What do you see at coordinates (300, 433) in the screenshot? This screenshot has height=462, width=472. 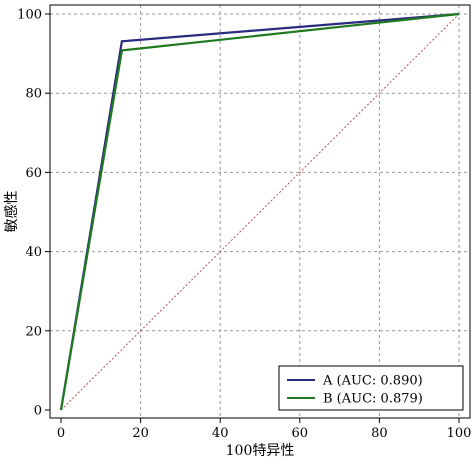 I see `x-tick-label-3: 60` at bounding box center [300, 433].